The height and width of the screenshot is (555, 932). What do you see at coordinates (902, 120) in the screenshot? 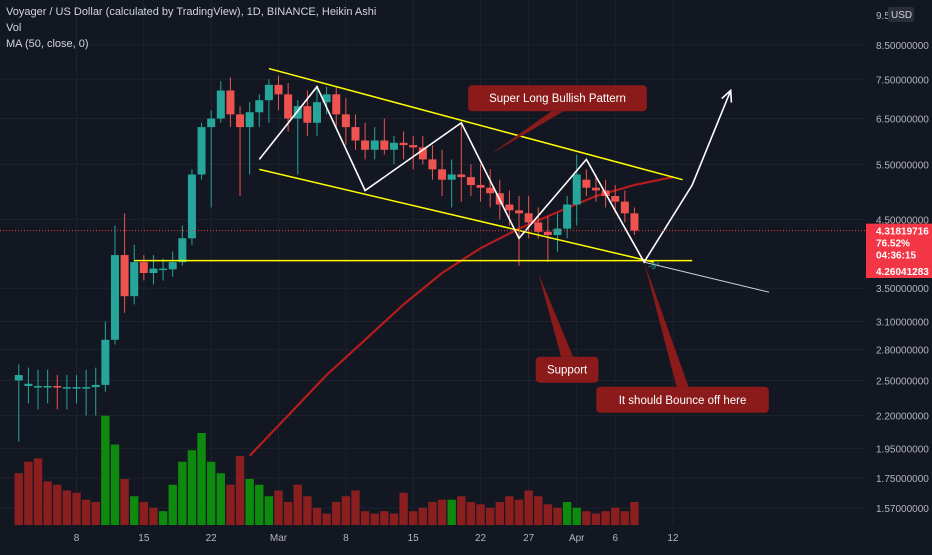
I see `y-tick-label: 6.50000000` at bounding box center [902, 120].